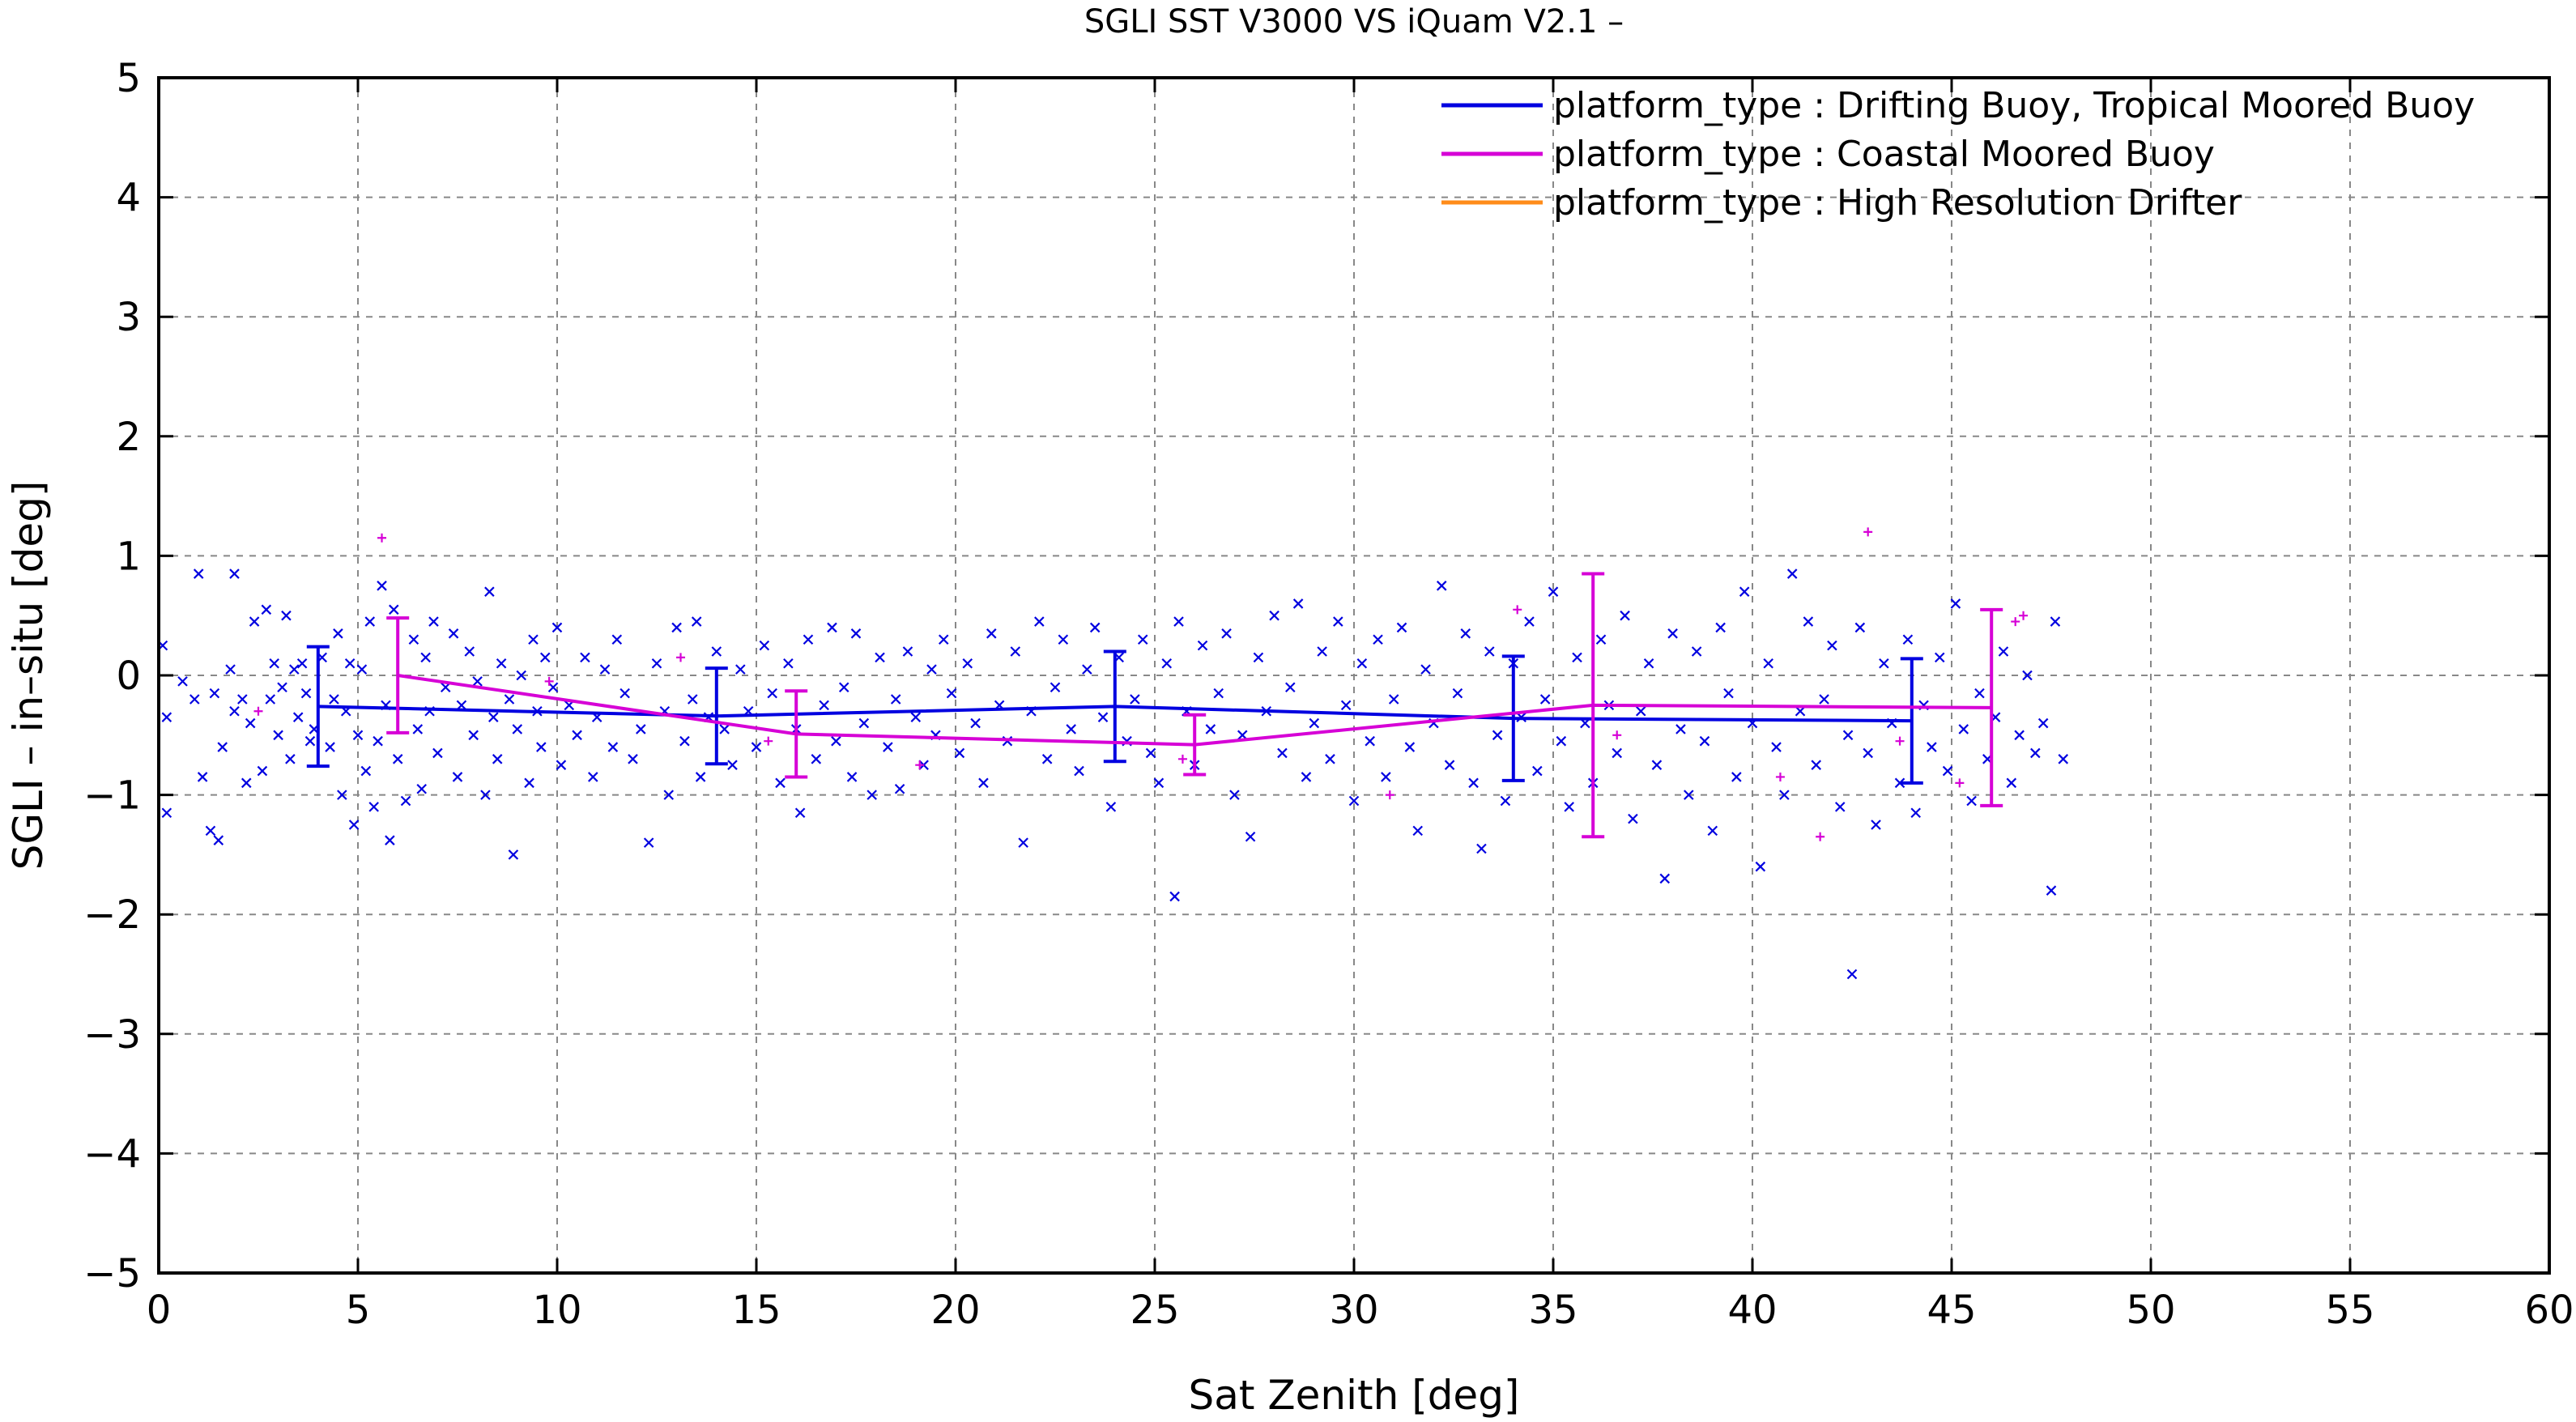 Image resolution: width=2576 pixels, height=1422 pixels. Describe the element at coordinates (955, 1310) in the screenshot. I see `x-tick-label: 20` at that location.